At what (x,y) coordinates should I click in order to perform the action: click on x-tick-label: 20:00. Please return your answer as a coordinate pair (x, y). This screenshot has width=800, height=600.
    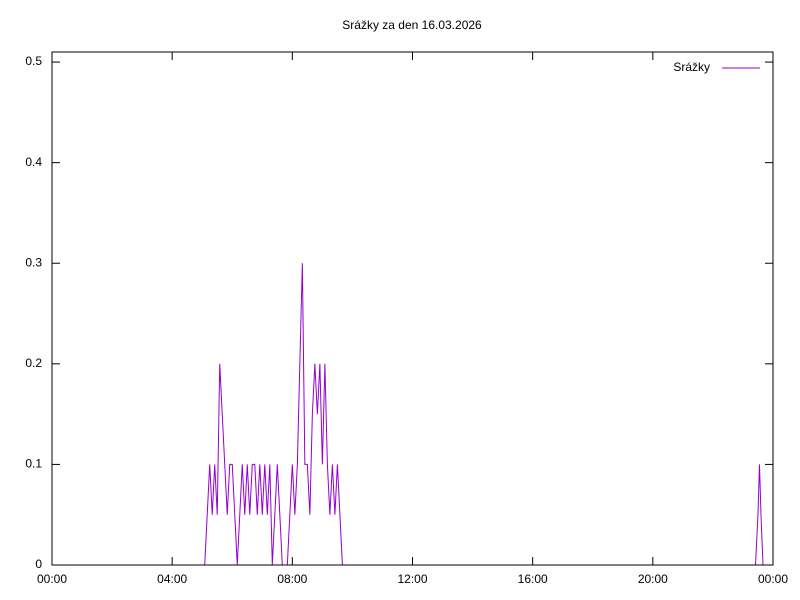
    Looking at the image, I should click on (653, 579).